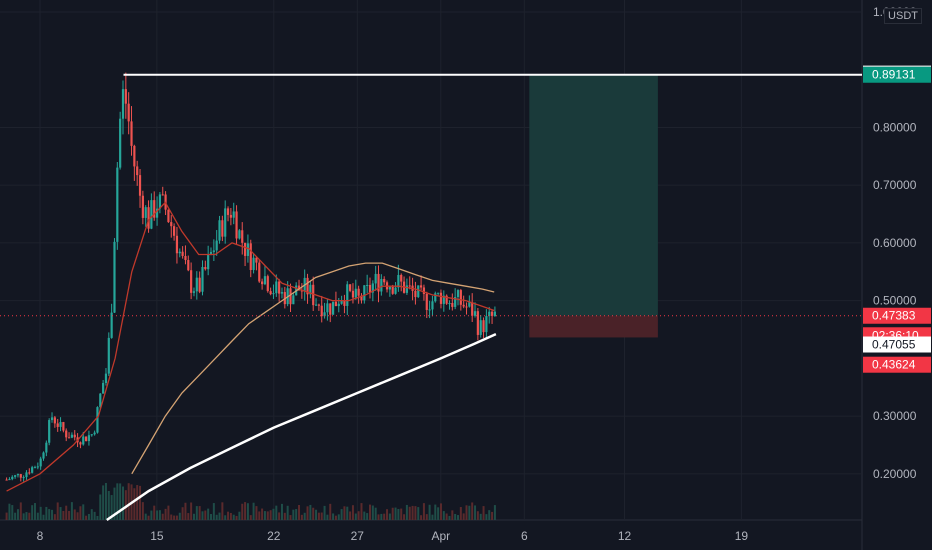 Image resolution: width=932 pixels, height=550 pixels. I want to click on price-tag-label: 0.47055, so click(894, 345).